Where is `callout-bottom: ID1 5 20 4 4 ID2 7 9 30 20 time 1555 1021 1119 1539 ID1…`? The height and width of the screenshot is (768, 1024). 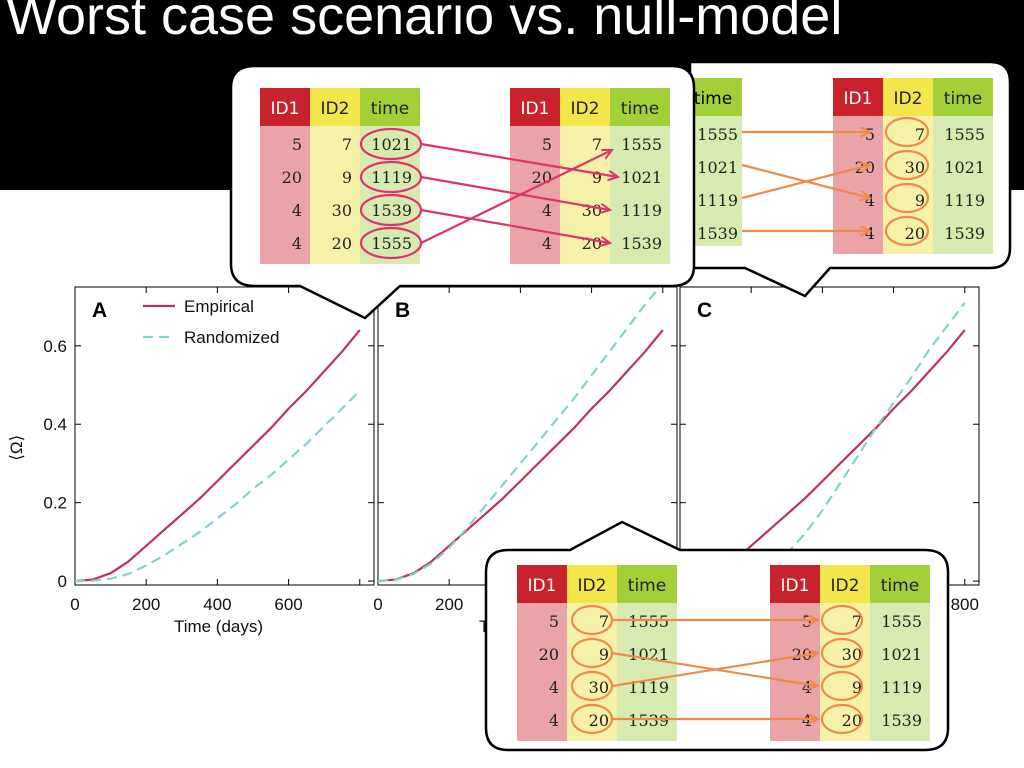 callout-bottom: ID1 5 20 4 4 ID2 7 9 30 20 time 1555 1021 1119 1539 ID1… is located at coordinates (717, 636).